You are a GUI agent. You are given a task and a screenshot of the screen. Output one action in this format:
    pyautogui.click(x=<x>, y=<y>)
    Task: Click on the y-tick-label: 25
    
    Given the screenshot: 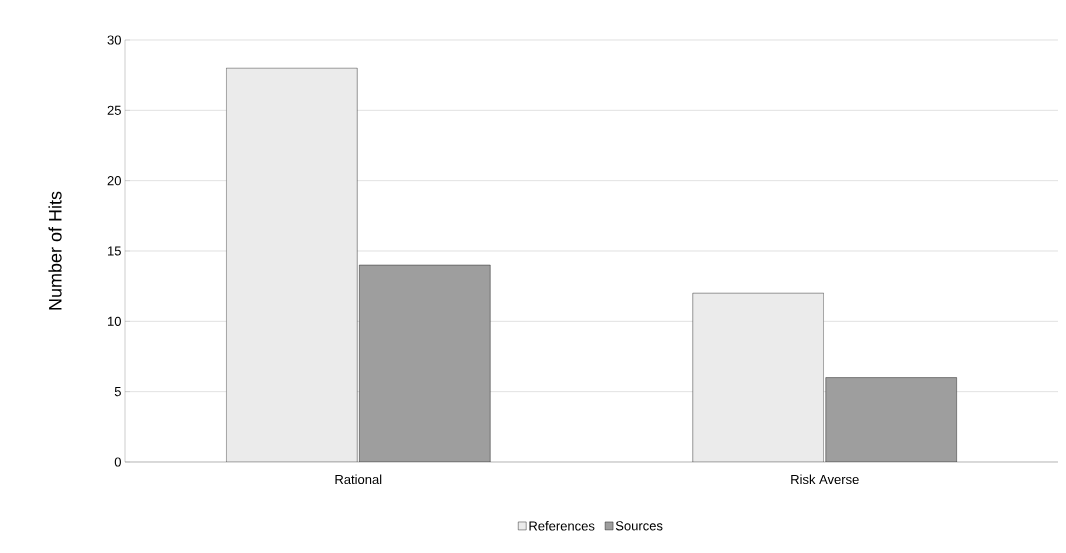 What is the action you would take?
    pyautogui.click(x=114, y=110)
    